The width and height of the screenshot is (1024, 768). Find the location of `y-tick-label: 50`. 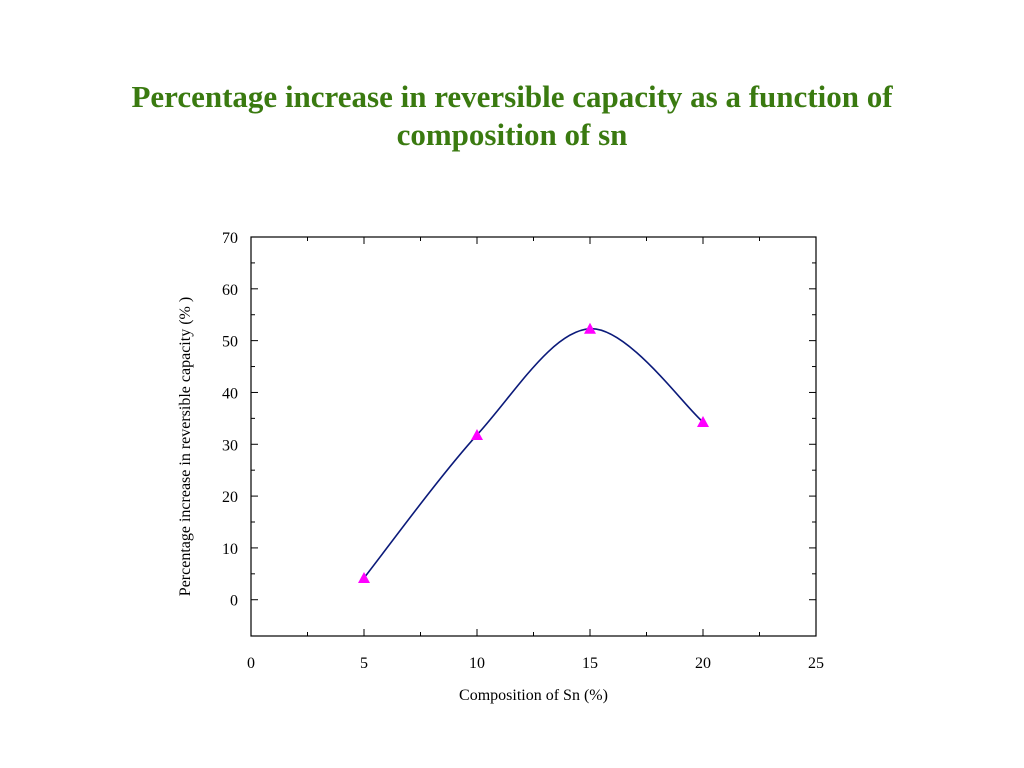

y-tick-label: 50 is located at coordinates (230, 342).